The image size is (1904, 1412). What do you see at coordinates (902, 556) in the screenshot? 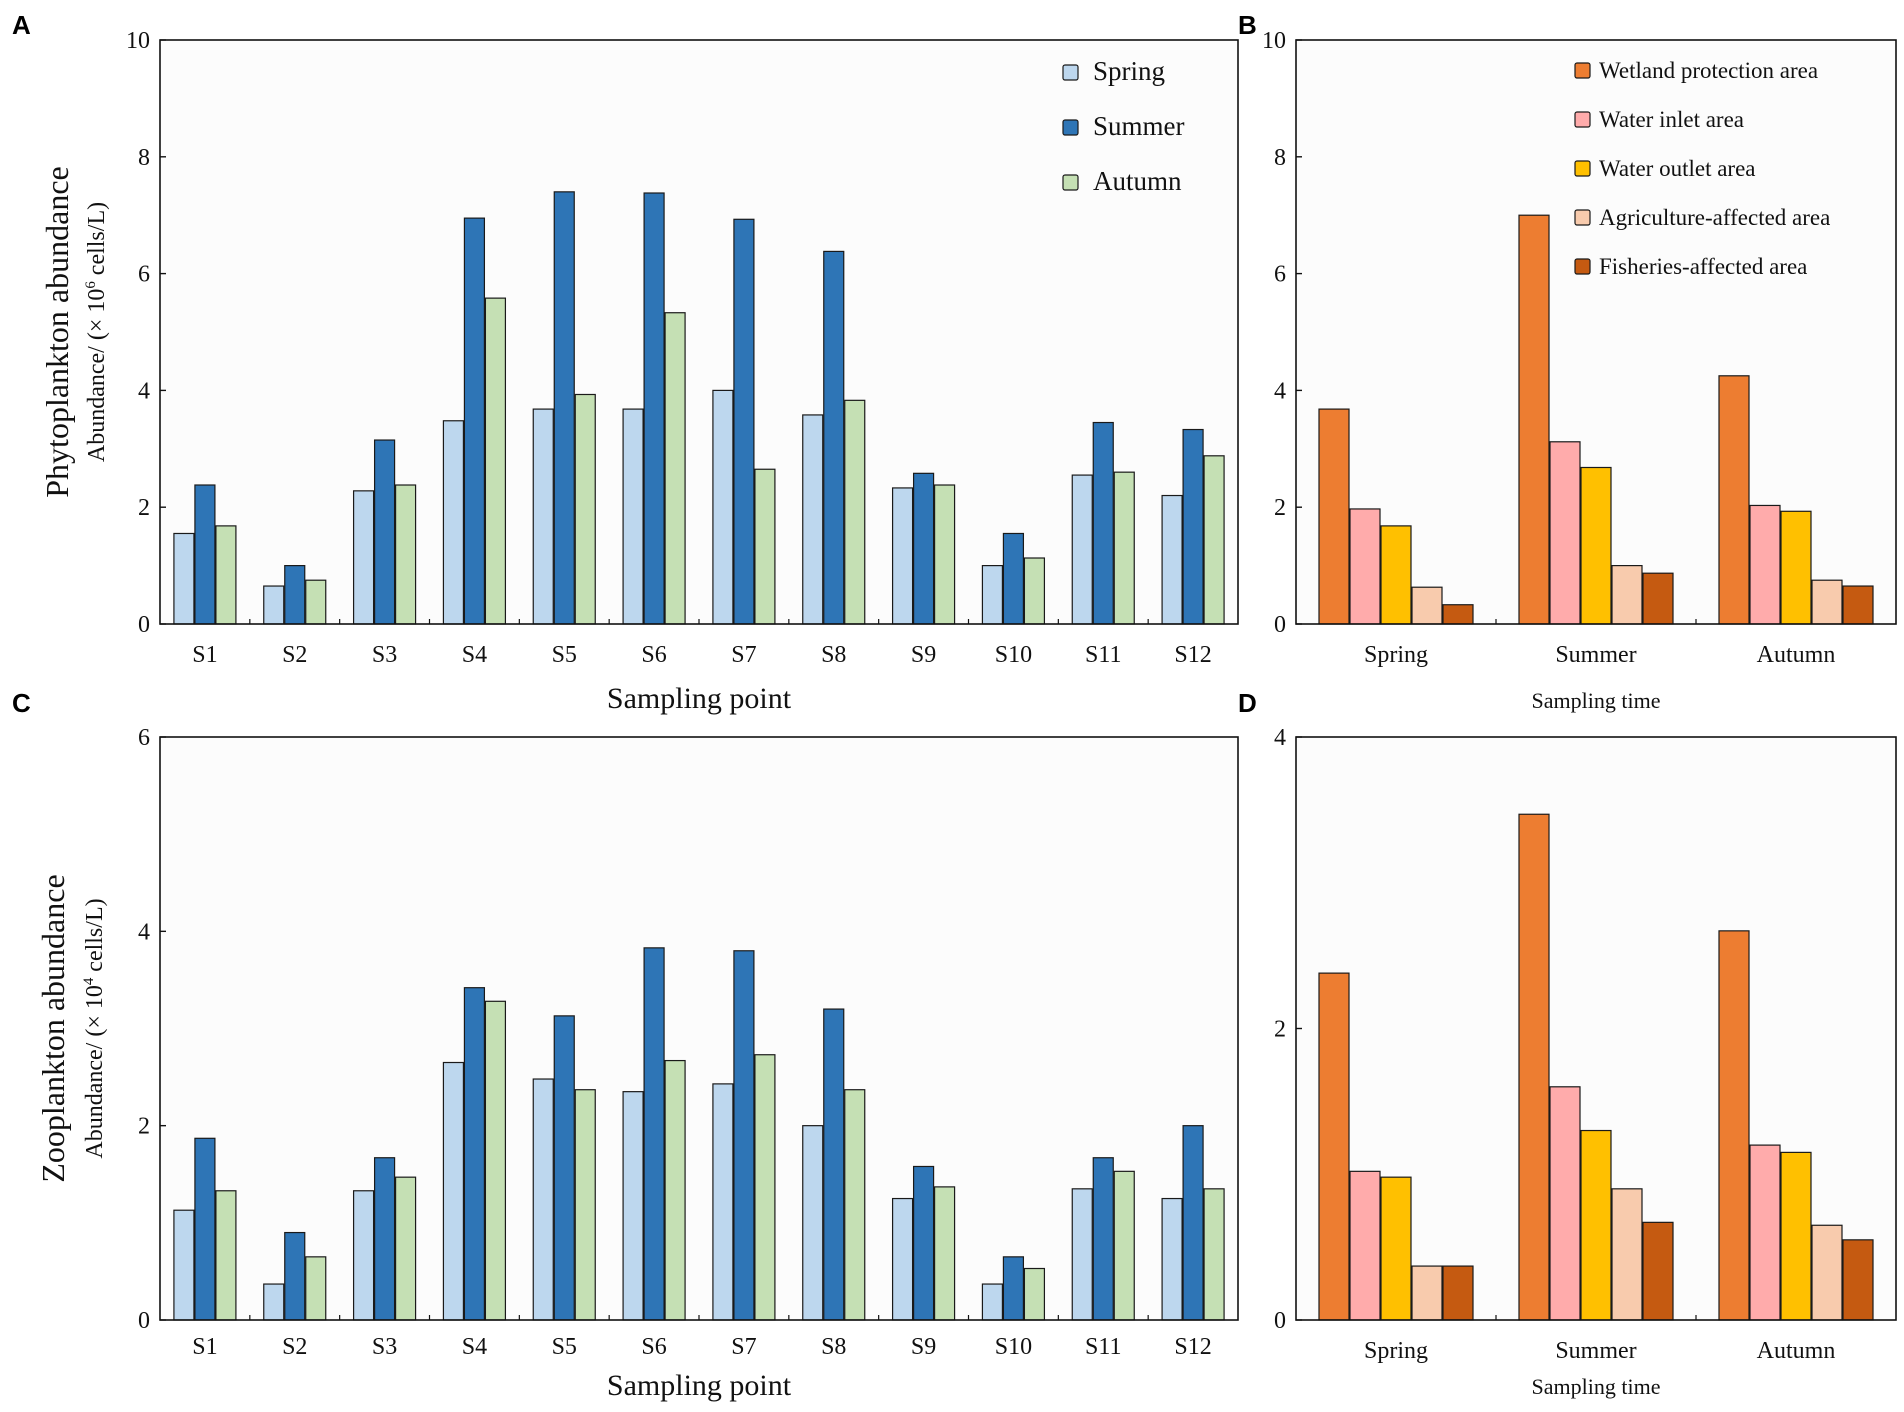
I see `bar-spring-s9` at bounding box center [902, 556].